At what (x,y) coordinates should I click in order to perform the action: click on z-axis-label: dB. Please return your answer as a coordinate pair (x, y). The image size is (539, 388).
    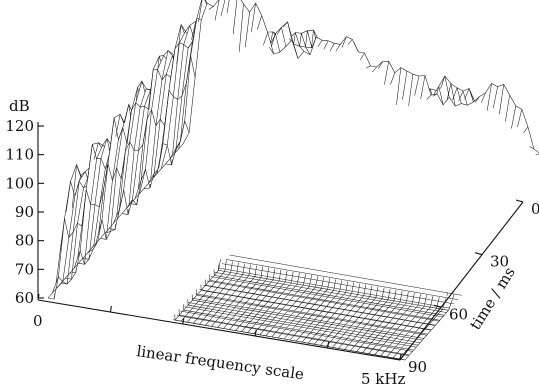
    Looking at the image, I should click on (19, 106).